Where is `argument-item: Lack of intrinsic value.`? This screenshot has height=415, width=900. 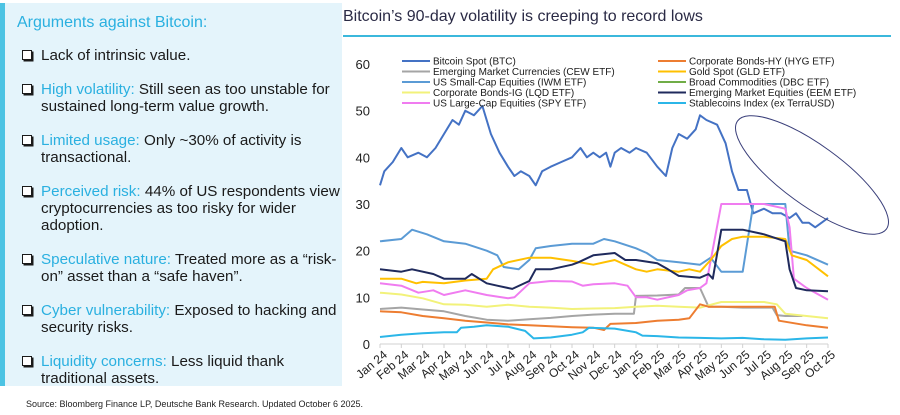
argument-item: Lack of intrinsic value. is located at coordinates (179, 55).